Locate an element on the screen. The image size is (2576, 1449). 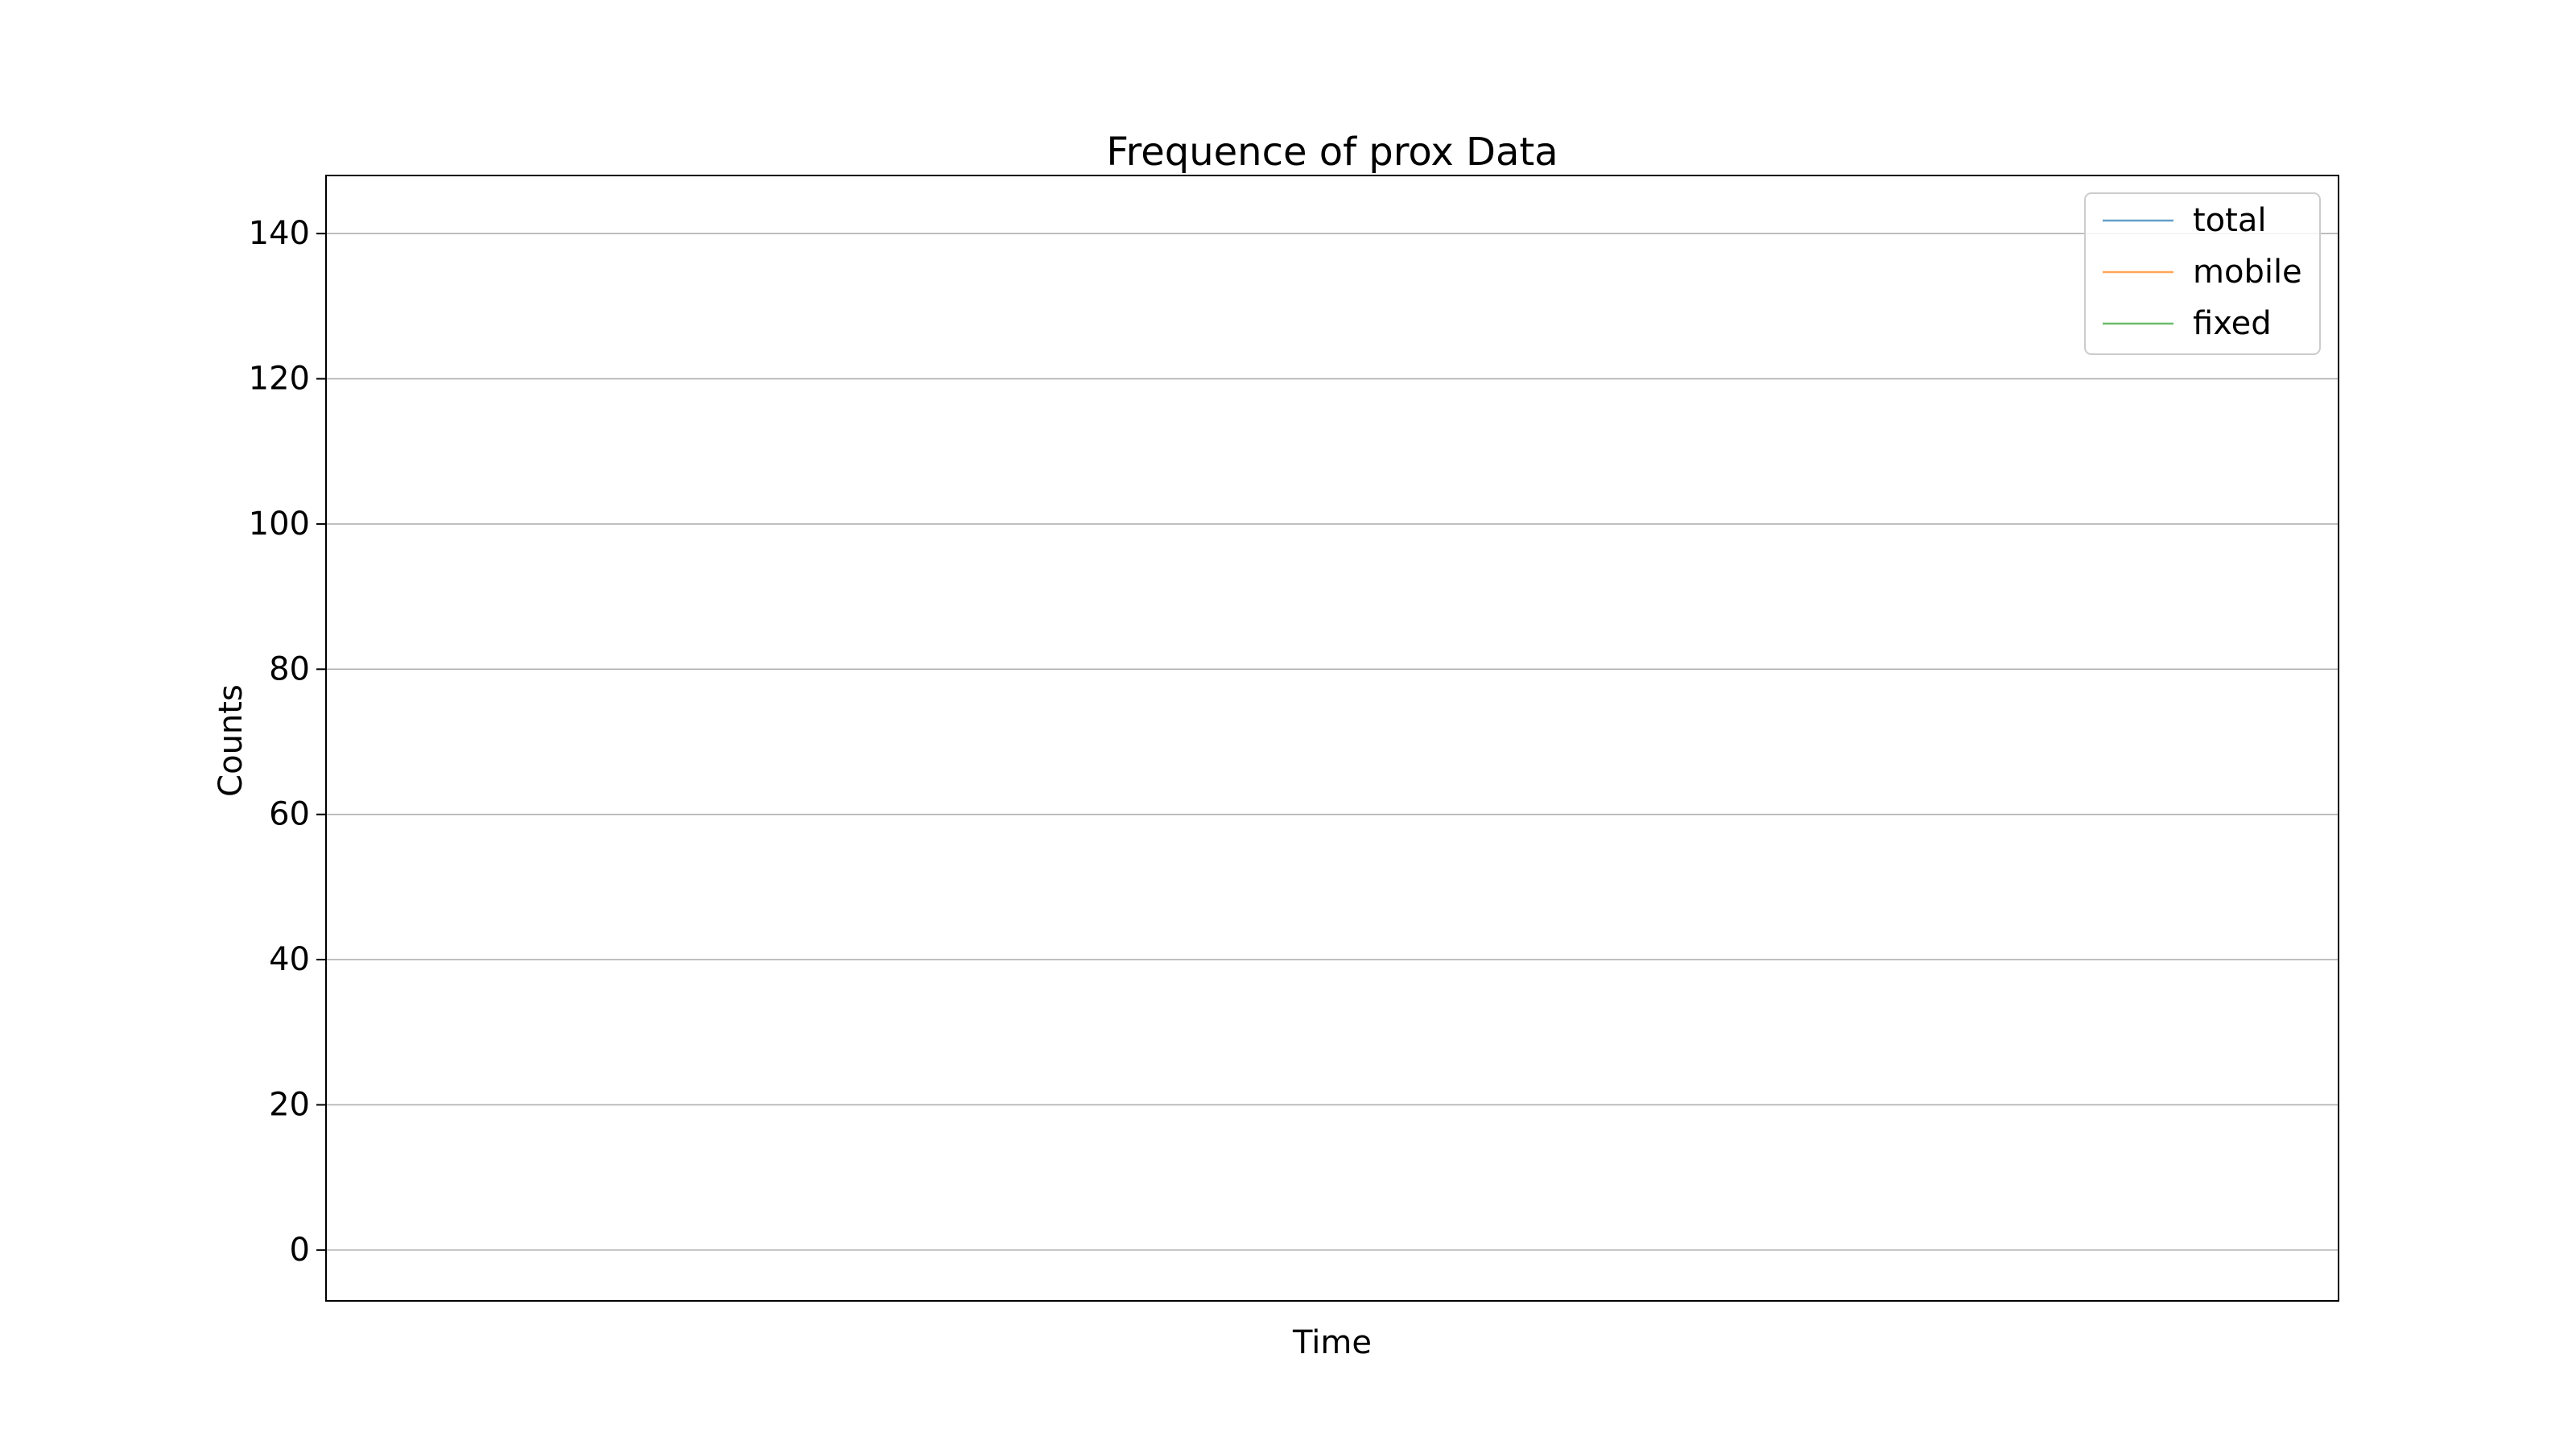
x-axis-label: Time is located at coordinates (1332, 1342).